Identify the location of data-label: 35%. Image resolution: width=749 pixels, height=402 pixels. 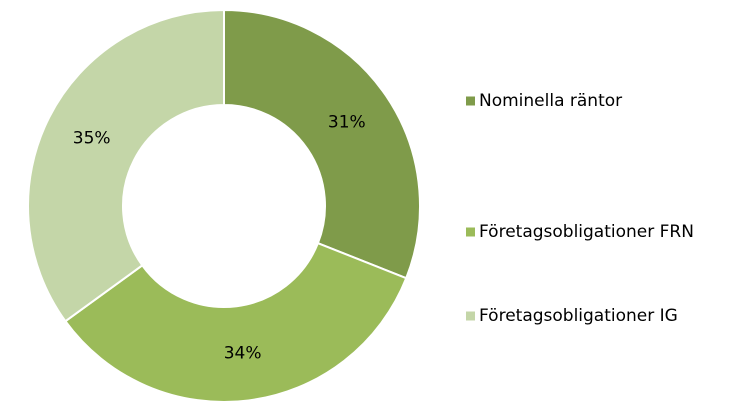
(92, 139).